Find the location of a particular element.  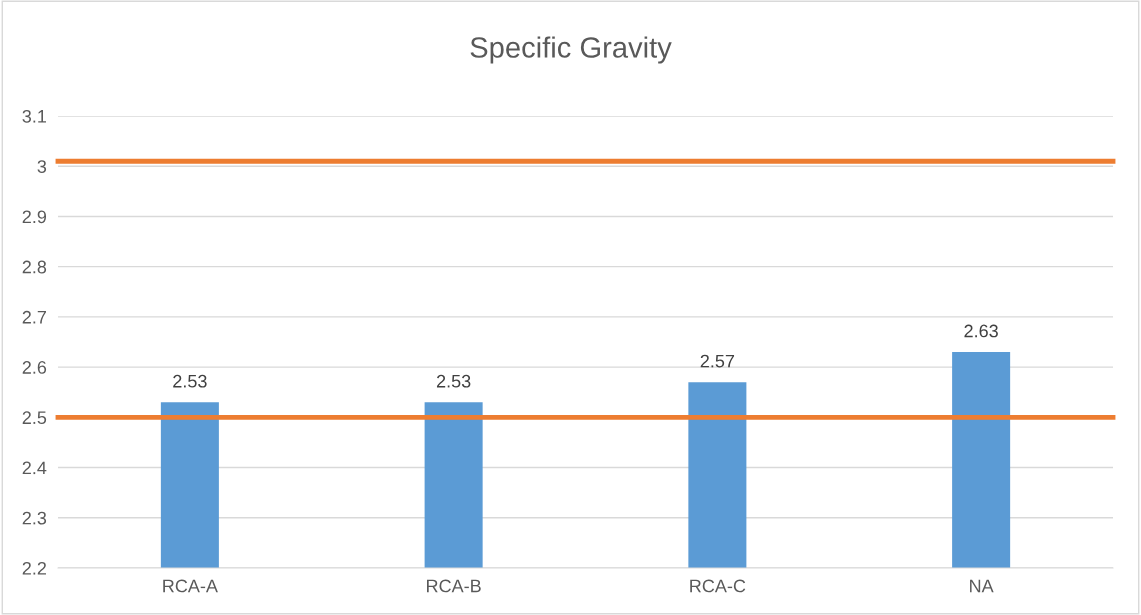

x-tick-label: RCA-A is located at coordinates (190, 586).